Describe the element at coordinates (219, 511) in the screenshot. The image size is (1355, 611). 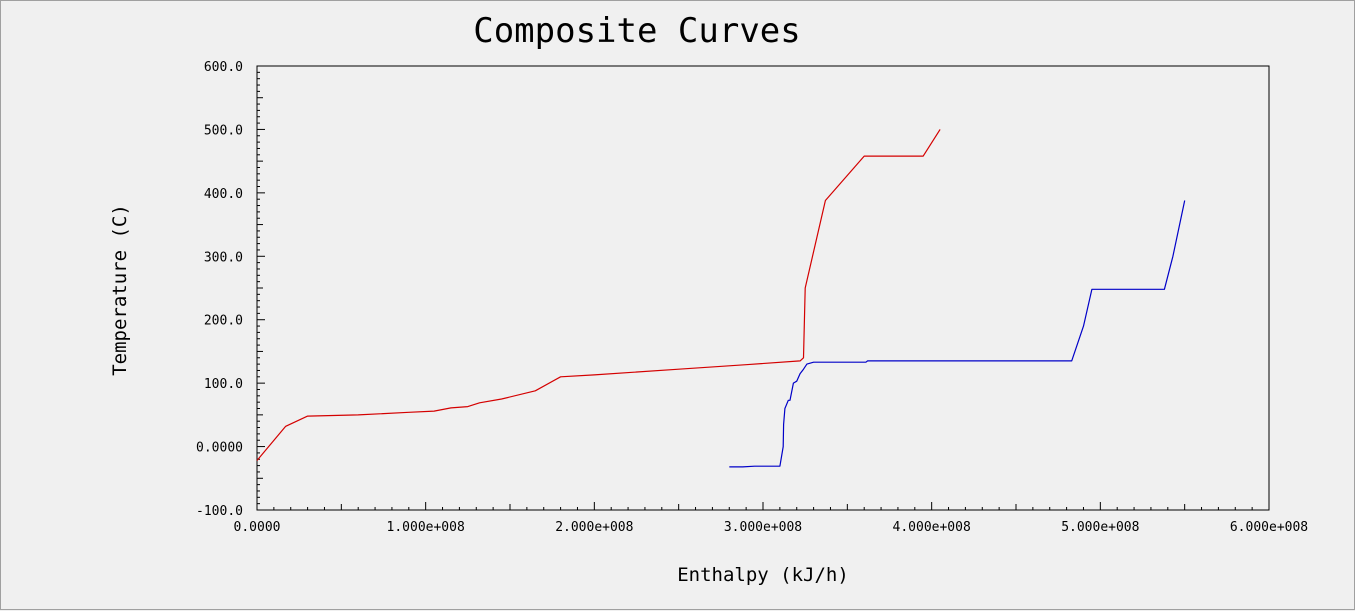
I see `y-tick-label: -100.0` at that location.